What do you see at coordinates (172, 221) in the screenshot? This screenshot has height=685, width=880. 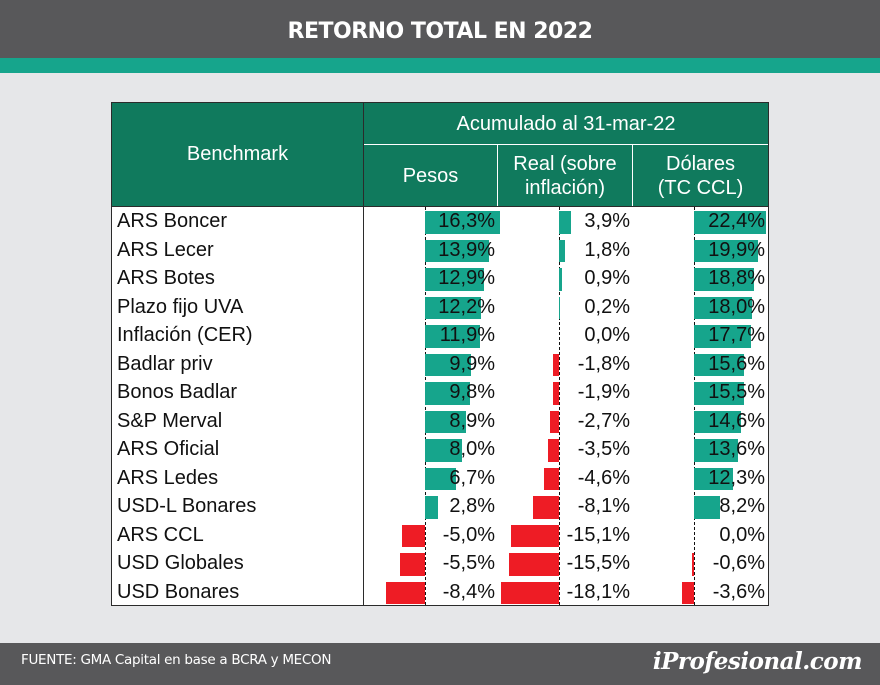 I see `row-label: ARS Boncer` at bounding box center [172, 221].